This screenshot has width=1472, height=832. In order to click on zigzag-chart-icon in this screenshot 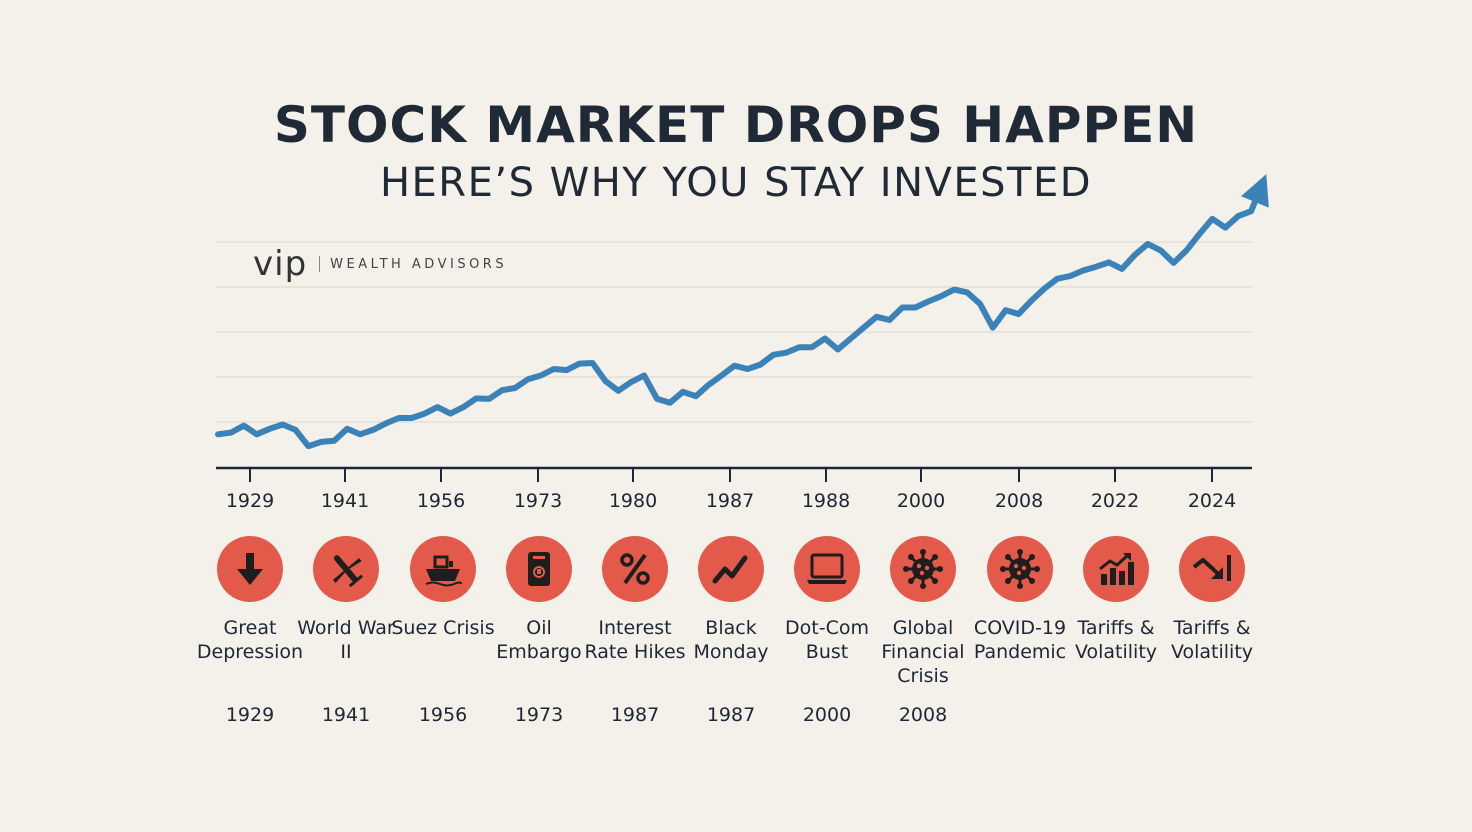, I will do `click(731, 569)`.